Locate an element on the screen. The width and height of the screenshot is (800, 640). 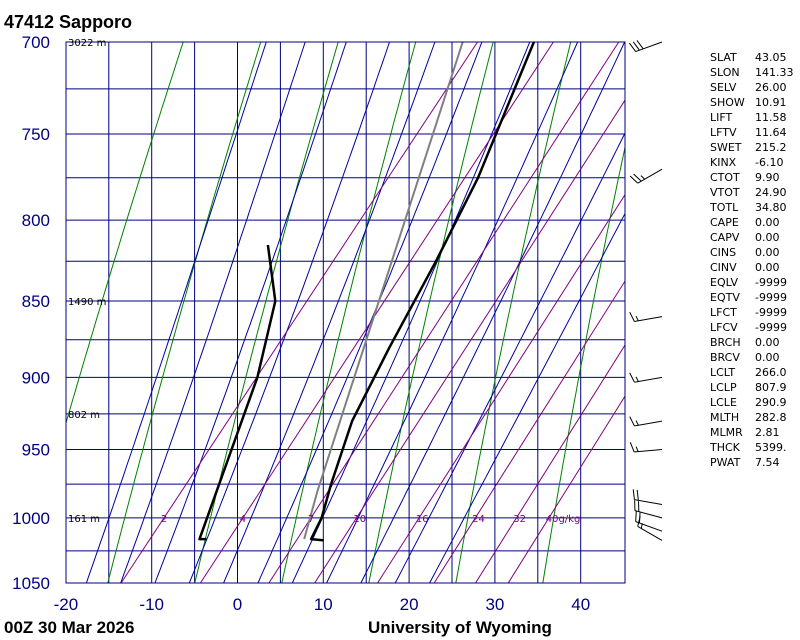
index-key: LCLE is located at coordinates (723, 402).